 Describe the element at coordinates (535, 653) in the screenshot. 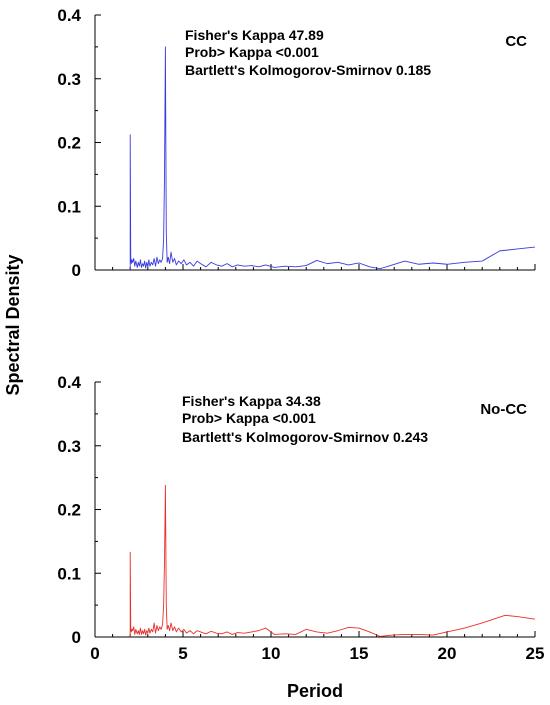

I see `x-tick-label: 25` at that location.